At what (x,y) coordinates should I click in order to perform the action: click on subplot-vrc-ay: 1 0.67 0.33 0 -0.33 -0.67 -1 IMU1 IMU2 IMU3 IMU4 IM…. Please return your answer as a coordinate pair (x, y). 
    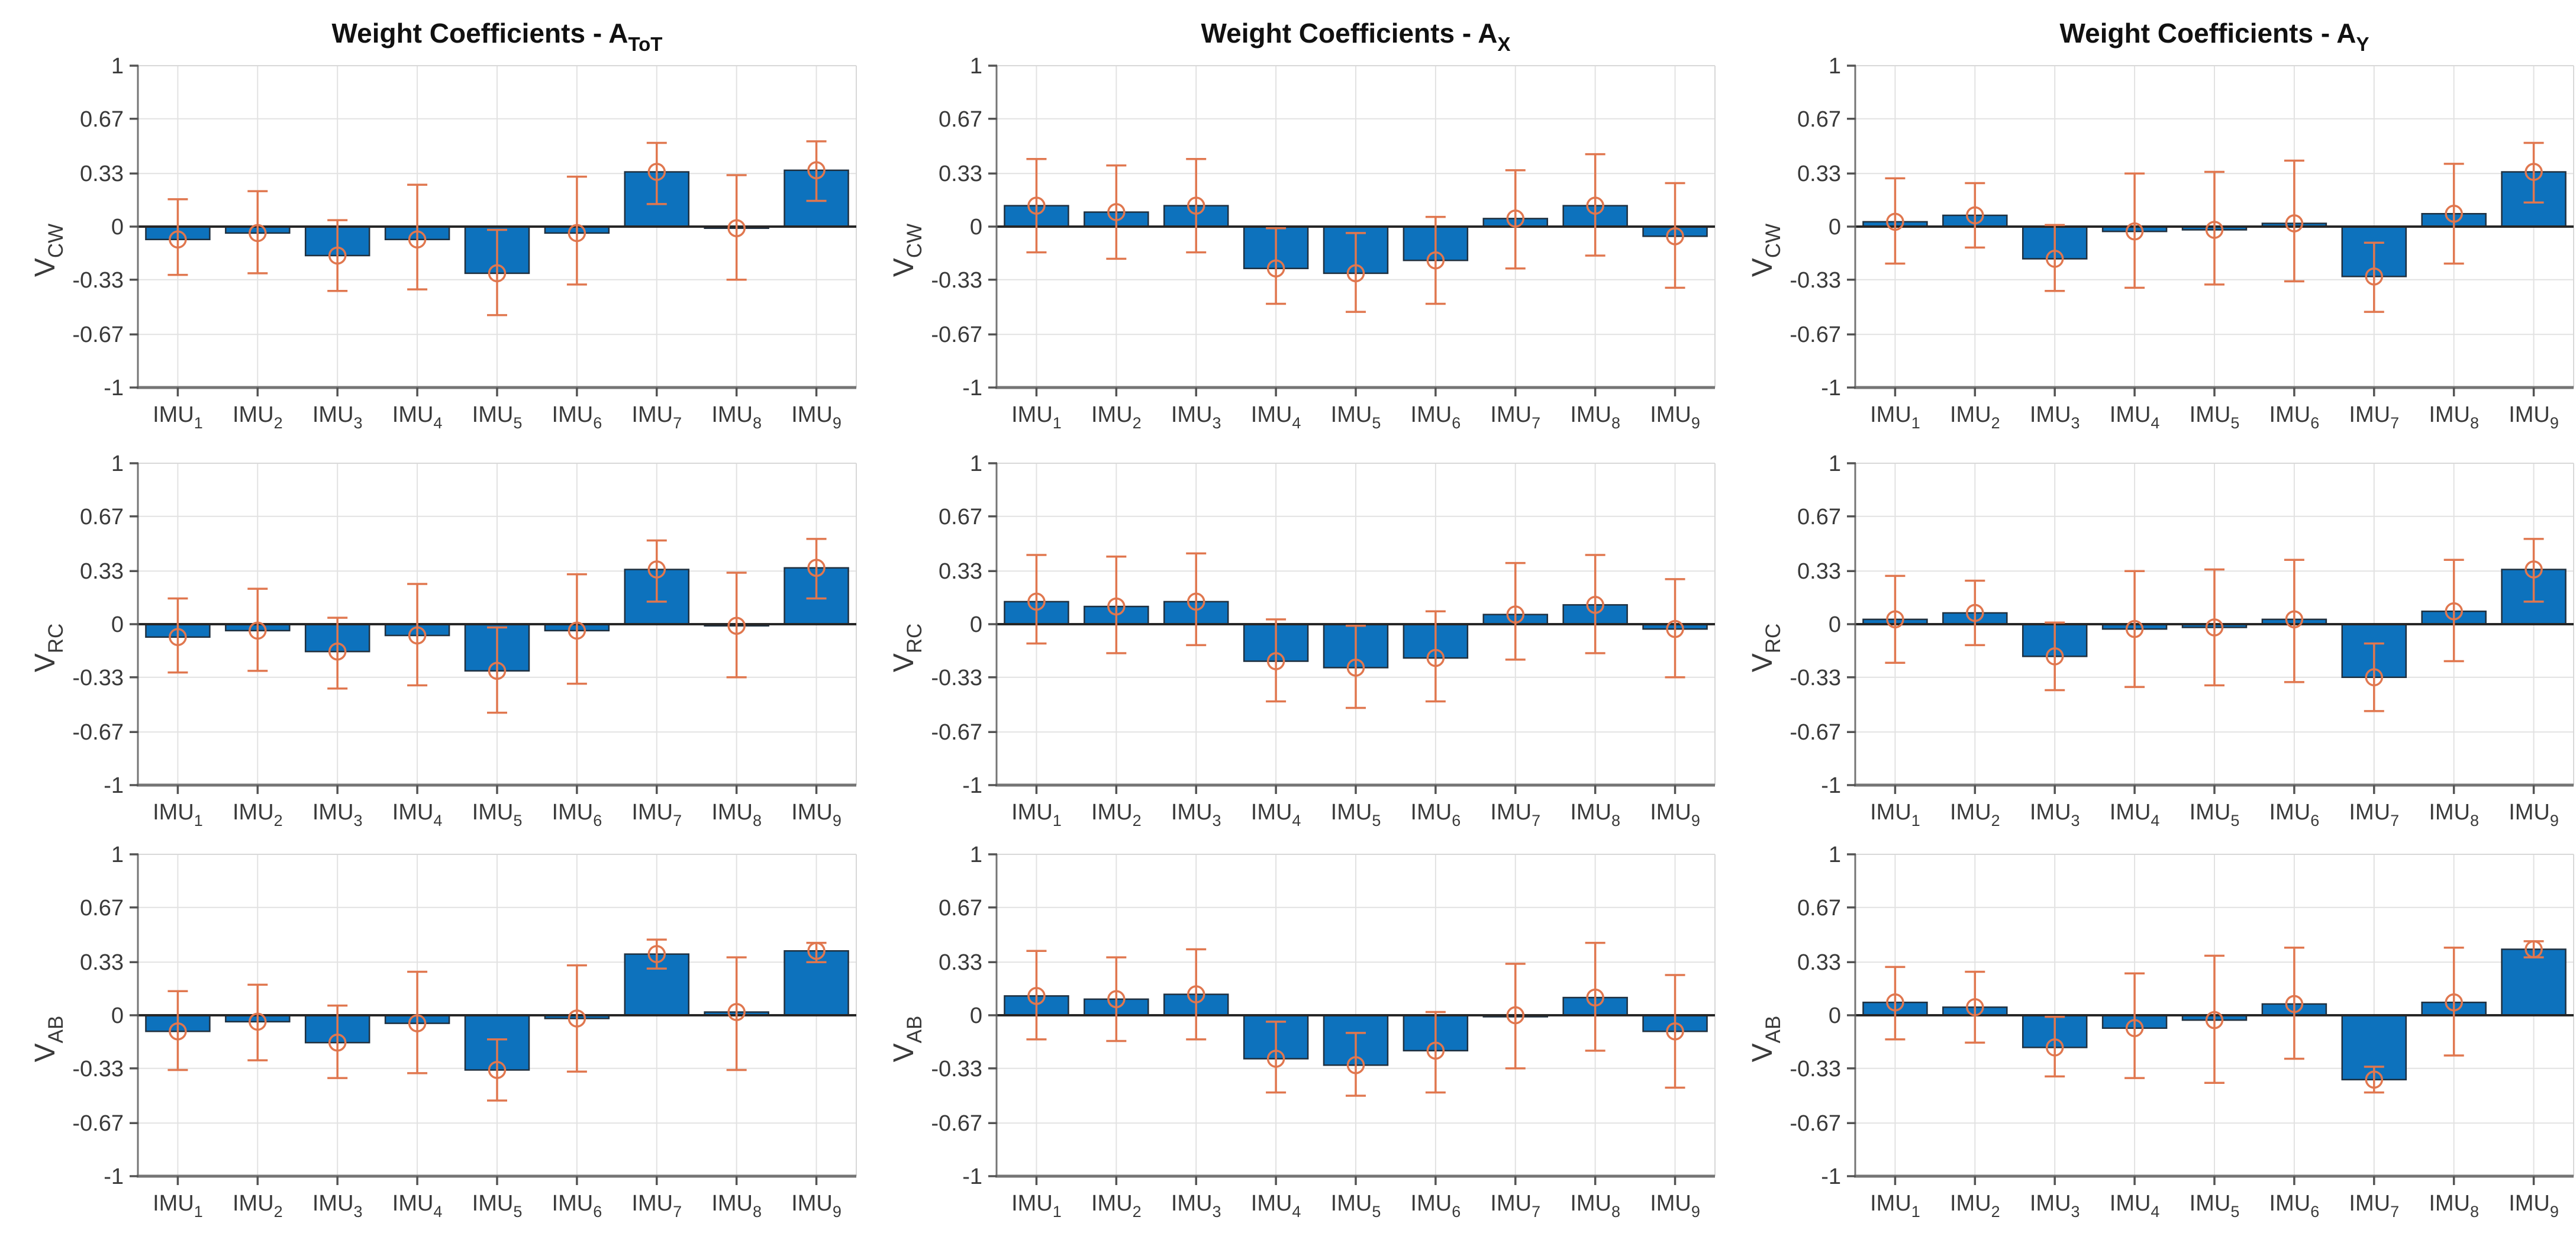
    Looking at the image, I should click on (2160, 640).